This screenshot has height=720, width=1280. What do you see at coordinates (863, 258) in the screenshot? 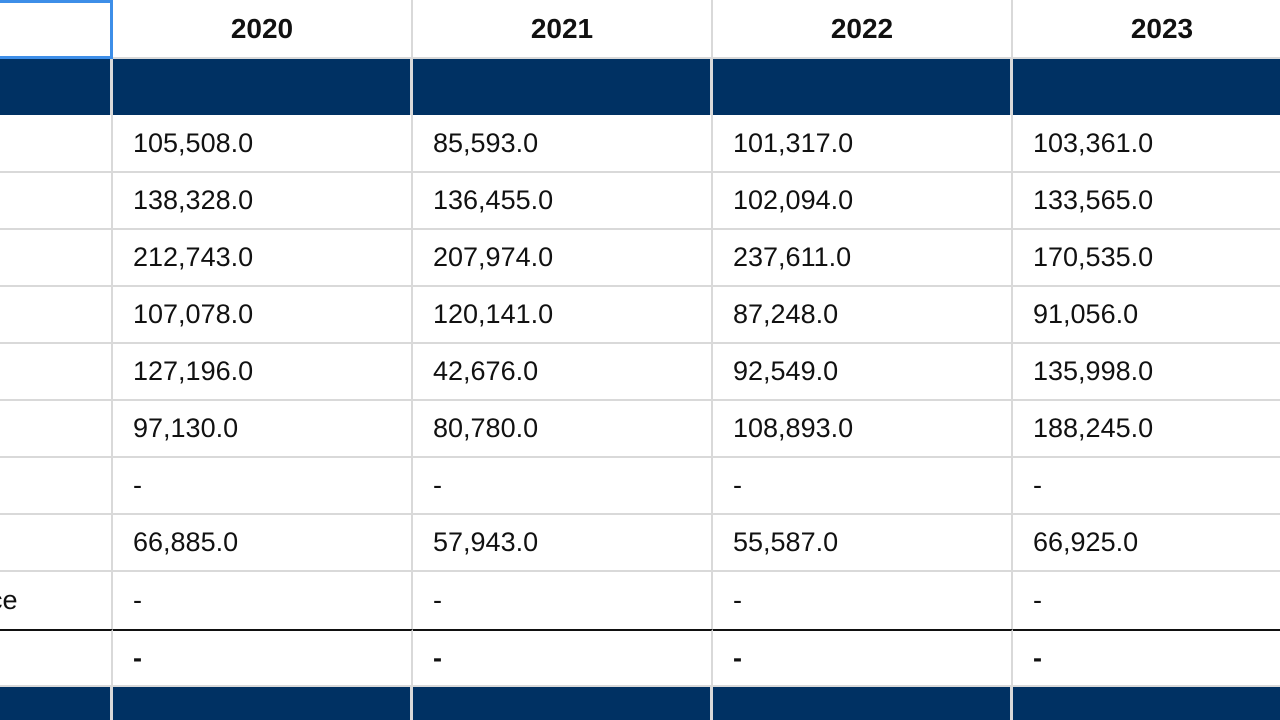
I see `table-cell: 237,611.0` at bounding box center [863, 258].